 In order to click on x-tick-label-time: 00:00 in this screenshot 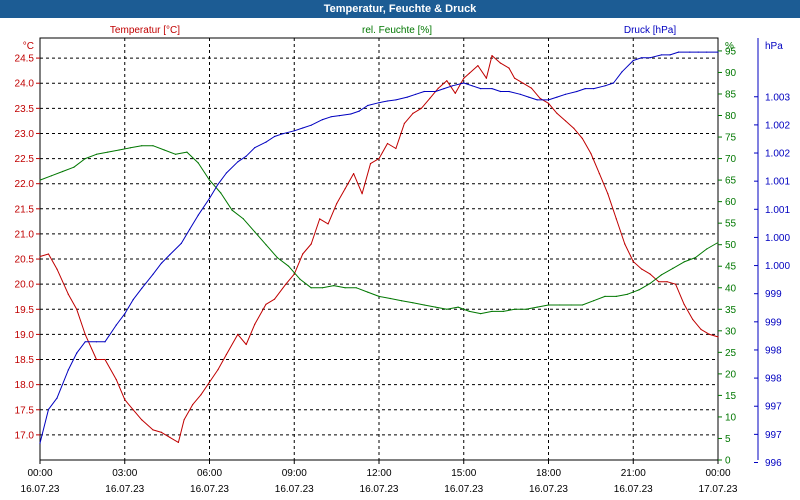, I will do `click(39, 473)`.